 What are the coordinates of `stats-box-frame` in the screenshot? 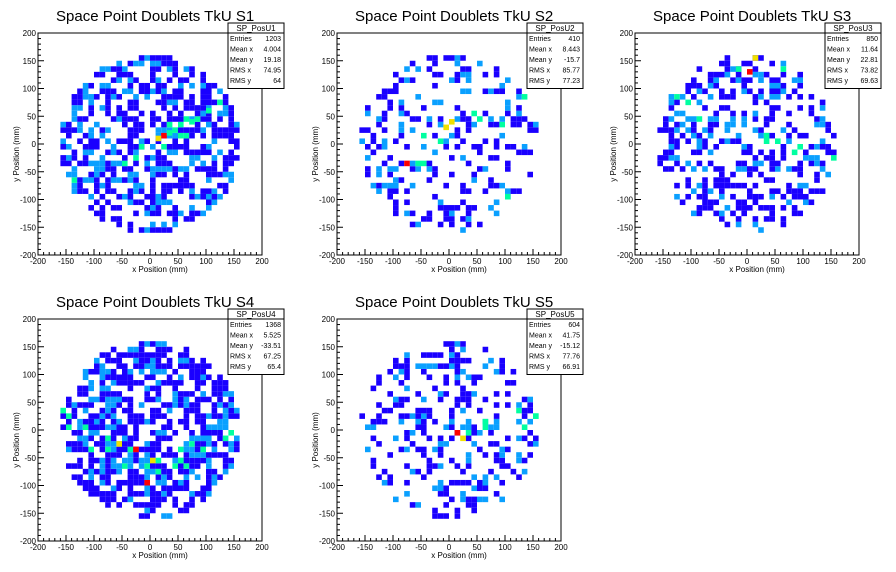 It's located at (853, 55).